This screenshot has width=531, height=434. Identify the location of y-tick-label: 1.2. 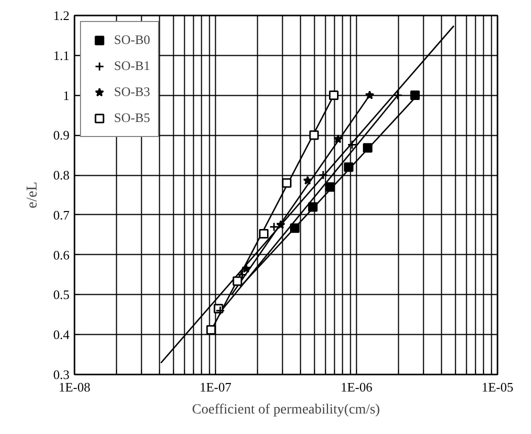
(61, 15).